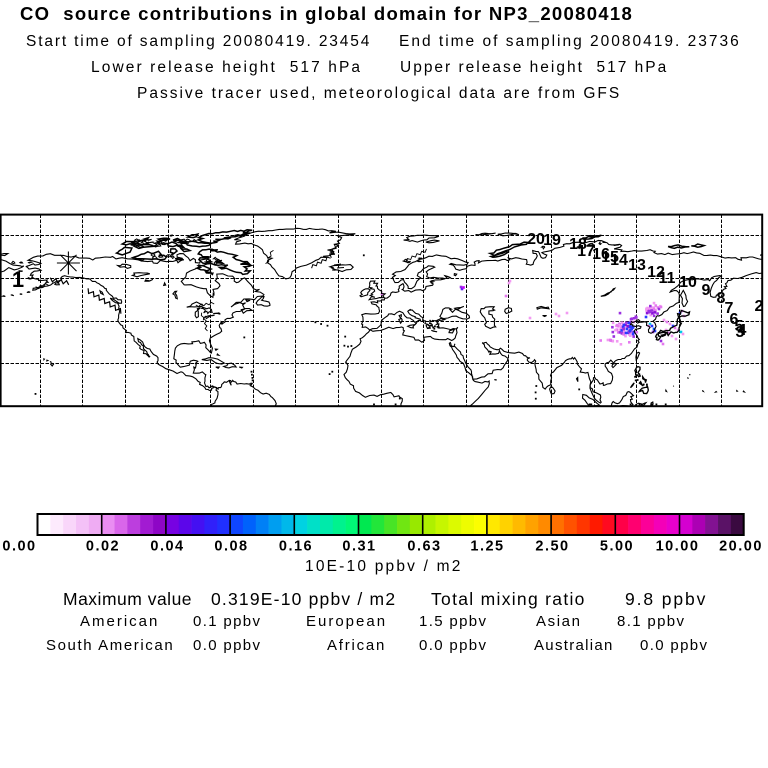 The height and width of the screenshot is (768, 768). Describe the element at coordinates (601, 254) in the screenshot. I see `svg-text: 16` at that location.